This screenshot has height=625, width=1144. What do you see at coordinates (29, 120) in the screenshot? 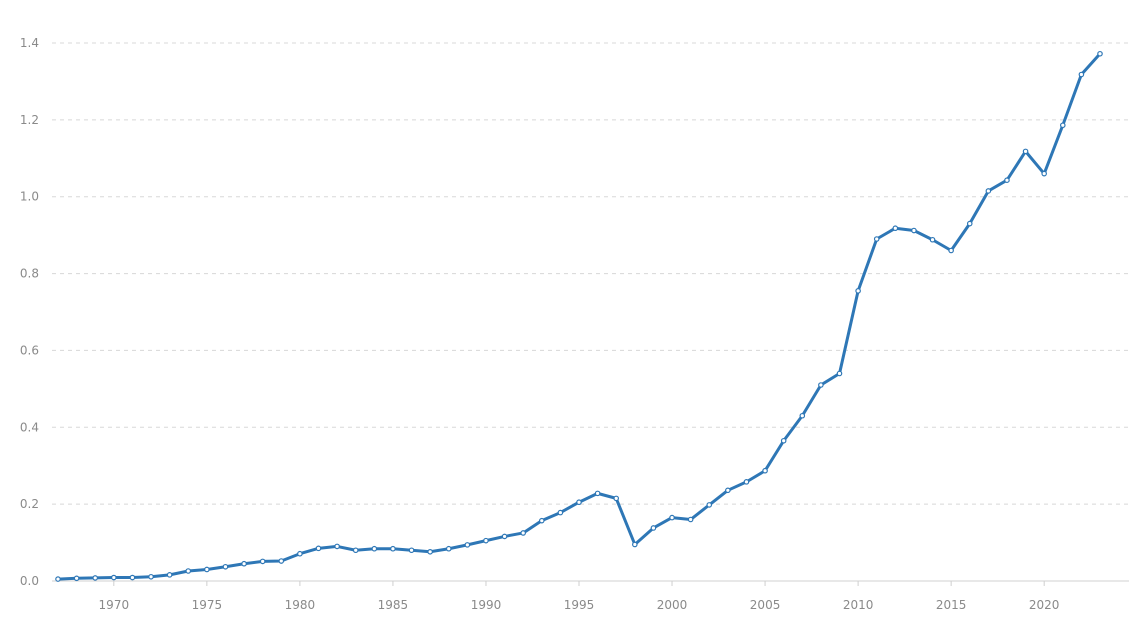
I see `y-tick-label: 1.2` at bounding box center [29, 120].